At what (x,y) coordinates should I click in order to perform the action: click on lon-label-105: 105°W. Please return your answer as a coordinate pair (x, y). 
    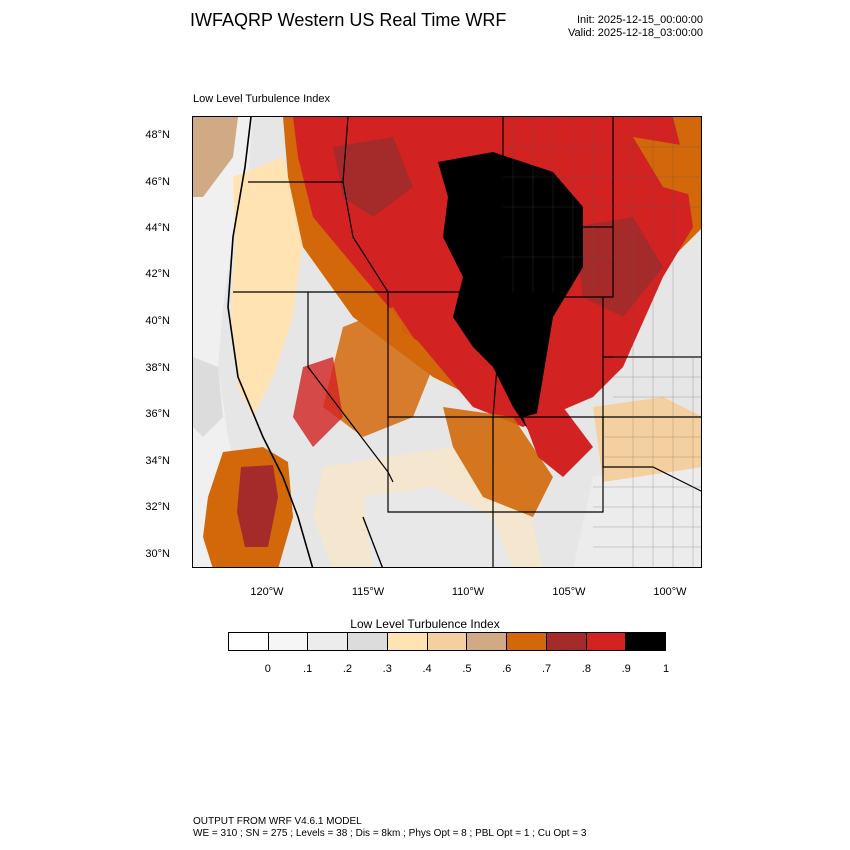
    Looking at the image, I should click on (569, 592).